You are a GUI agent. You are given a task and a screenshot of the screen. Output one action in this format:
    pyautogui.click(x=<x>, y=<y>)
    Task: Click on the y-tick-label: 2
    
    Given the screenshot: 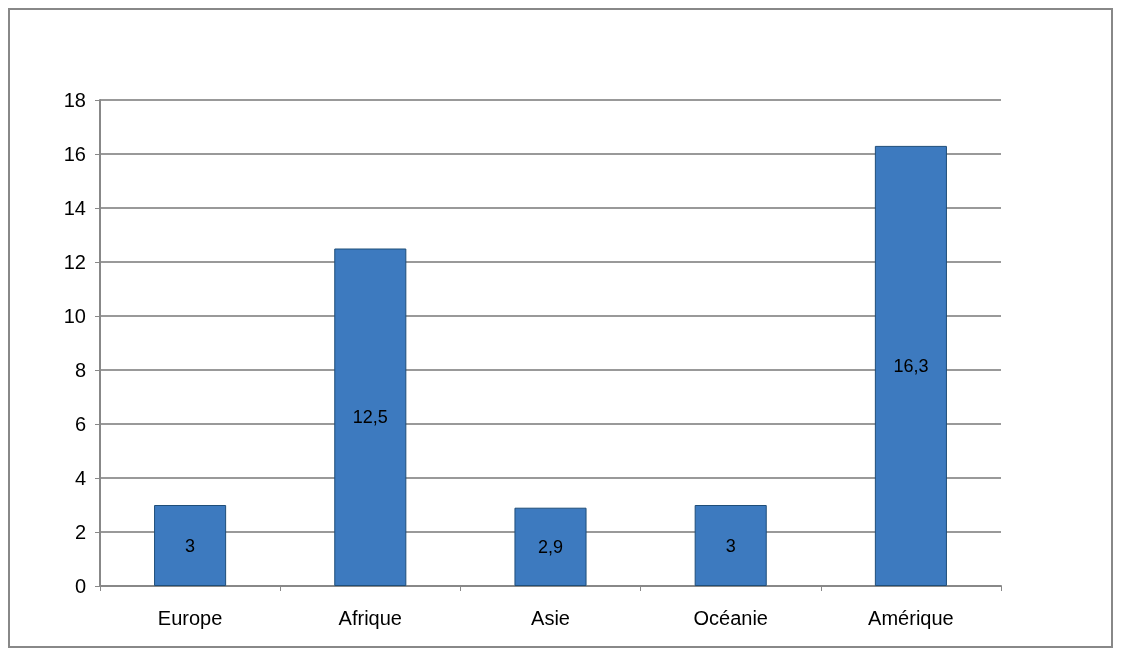 What is the action you would take?
    pyautogui.click(x=80, y=532)
    